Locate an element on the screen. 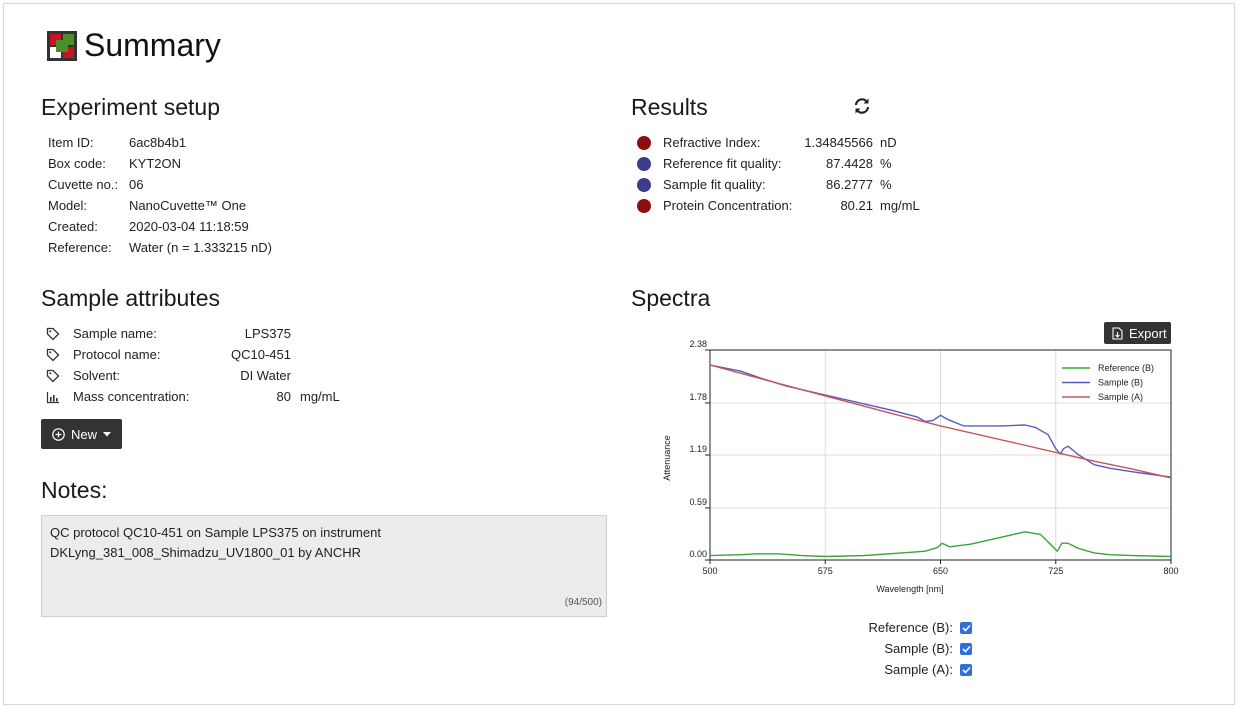 The image size is (1238, 710). result-label: Sample fit quality: is located at coordinates (714, 184).